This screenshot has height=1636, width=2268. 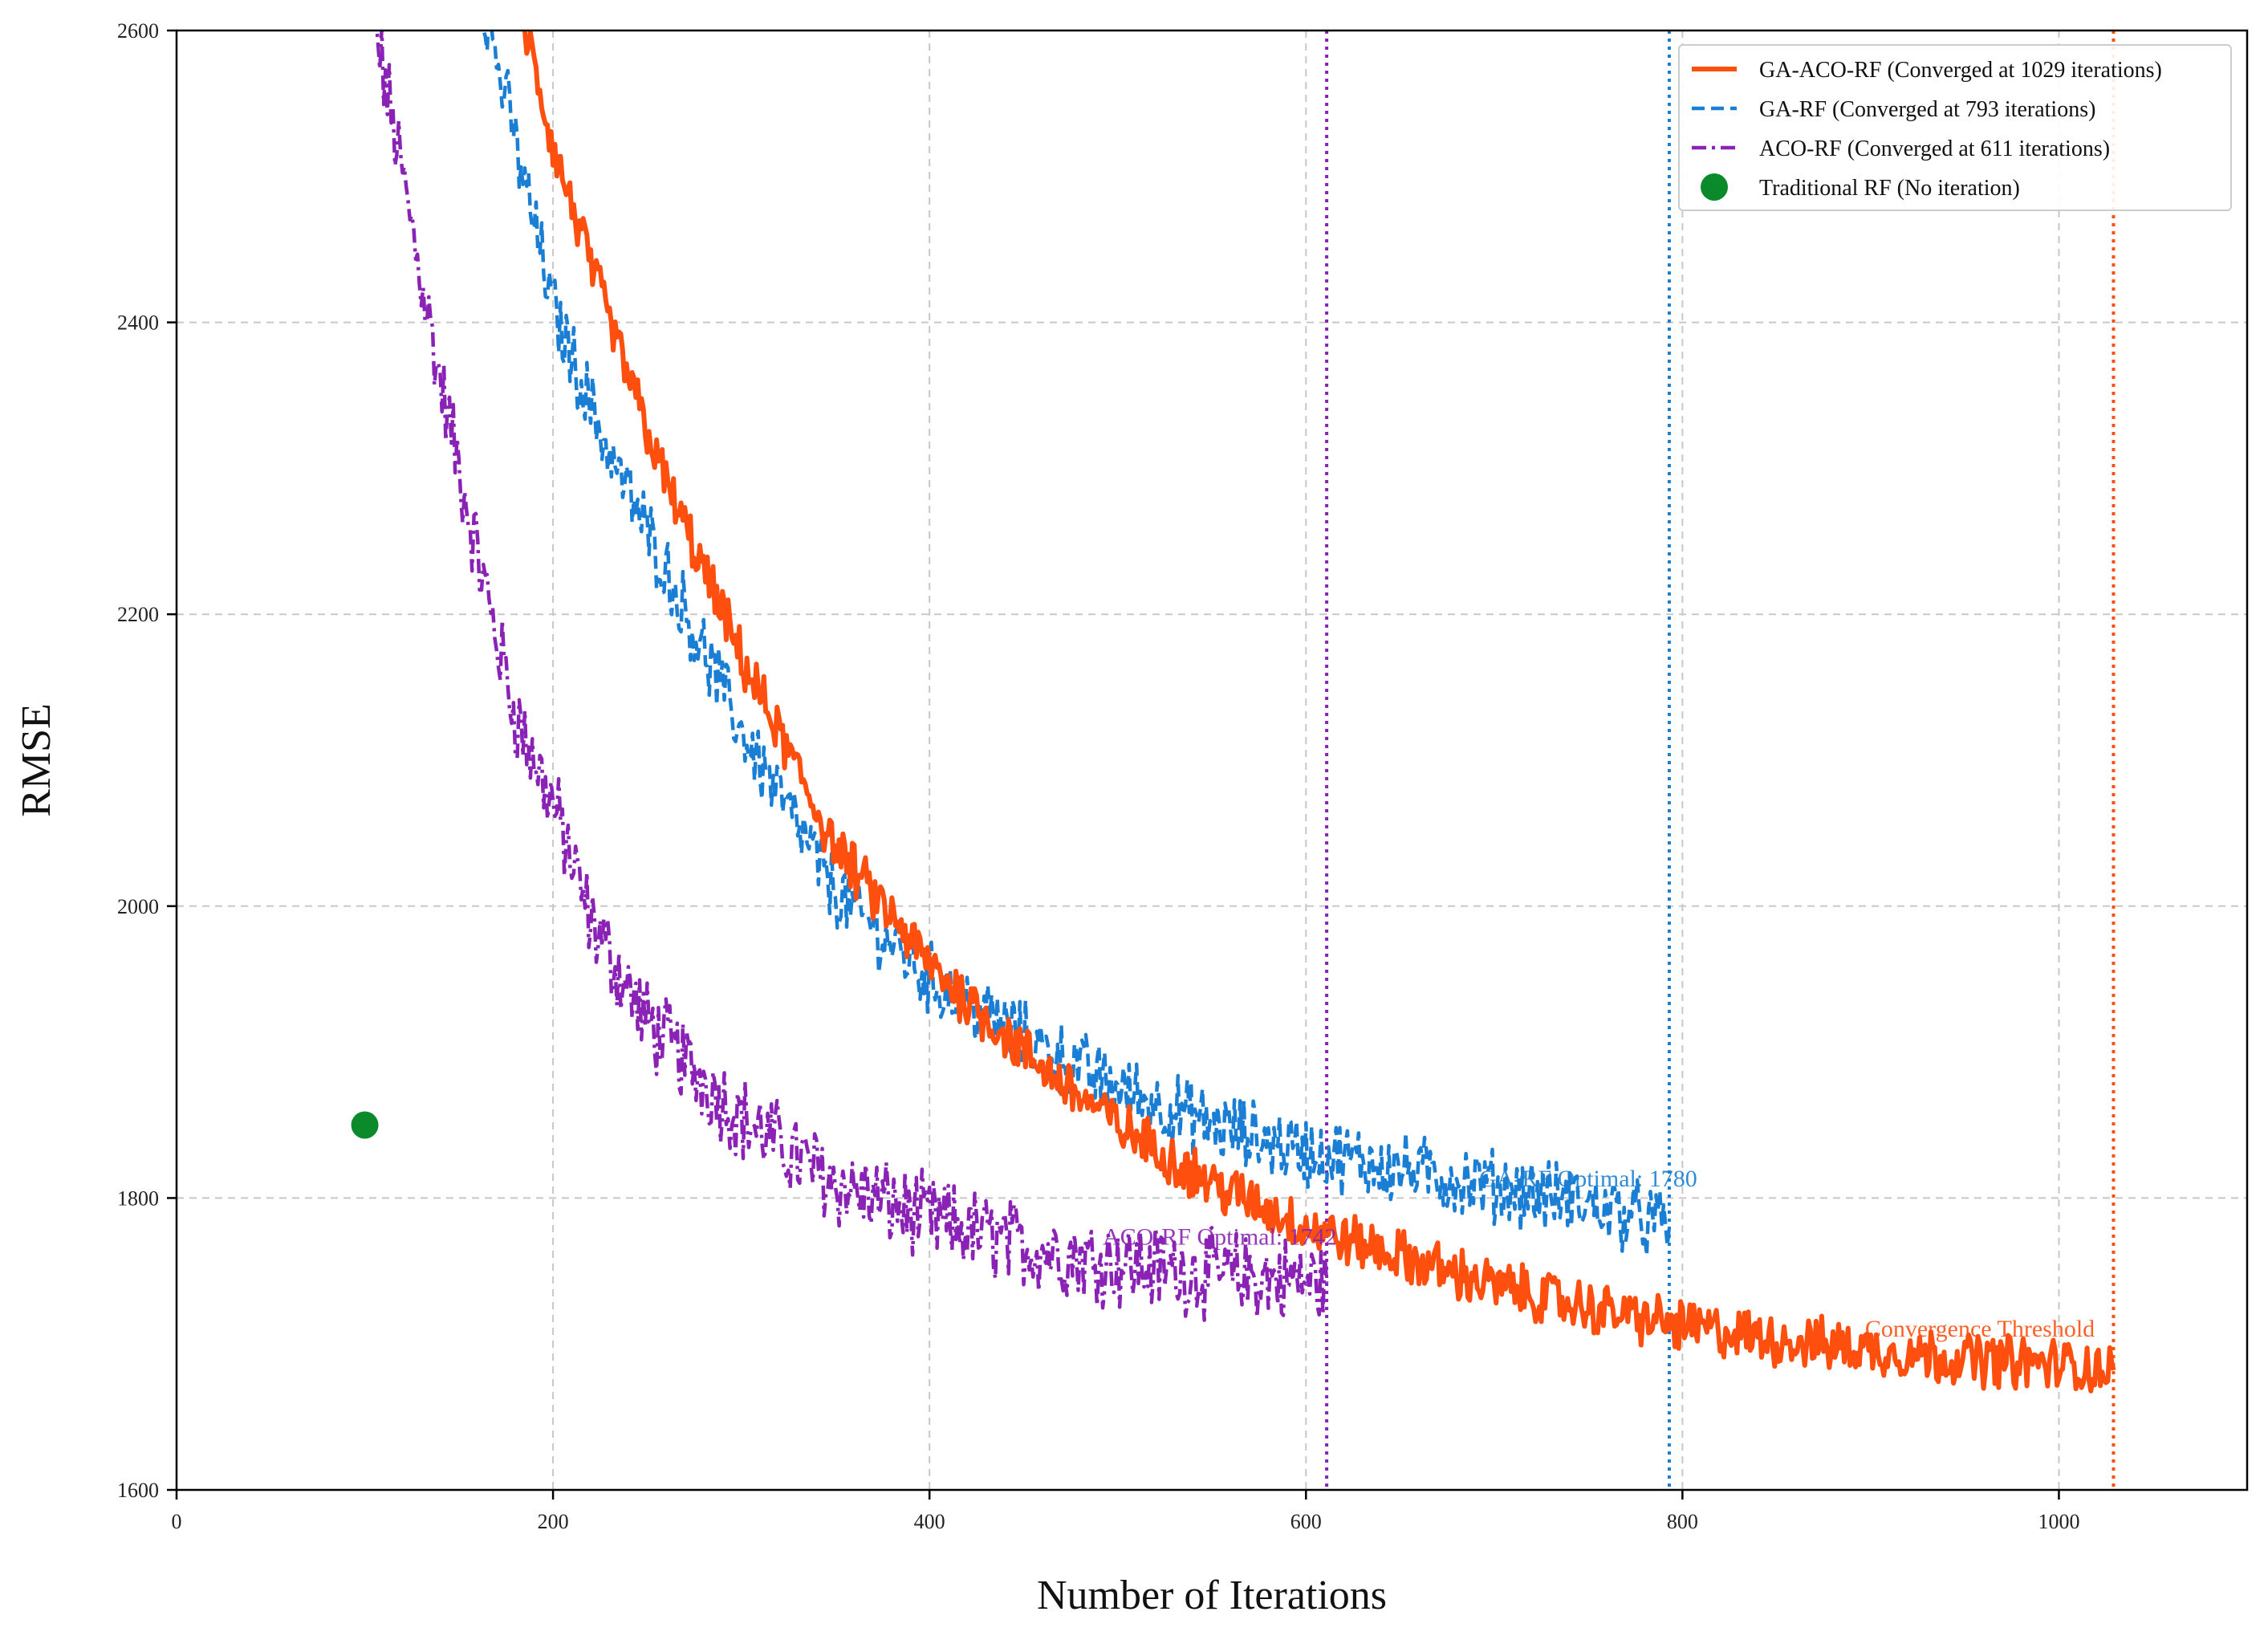 I want to click on y-tick-label: 2400, so click(x=138, y=323).